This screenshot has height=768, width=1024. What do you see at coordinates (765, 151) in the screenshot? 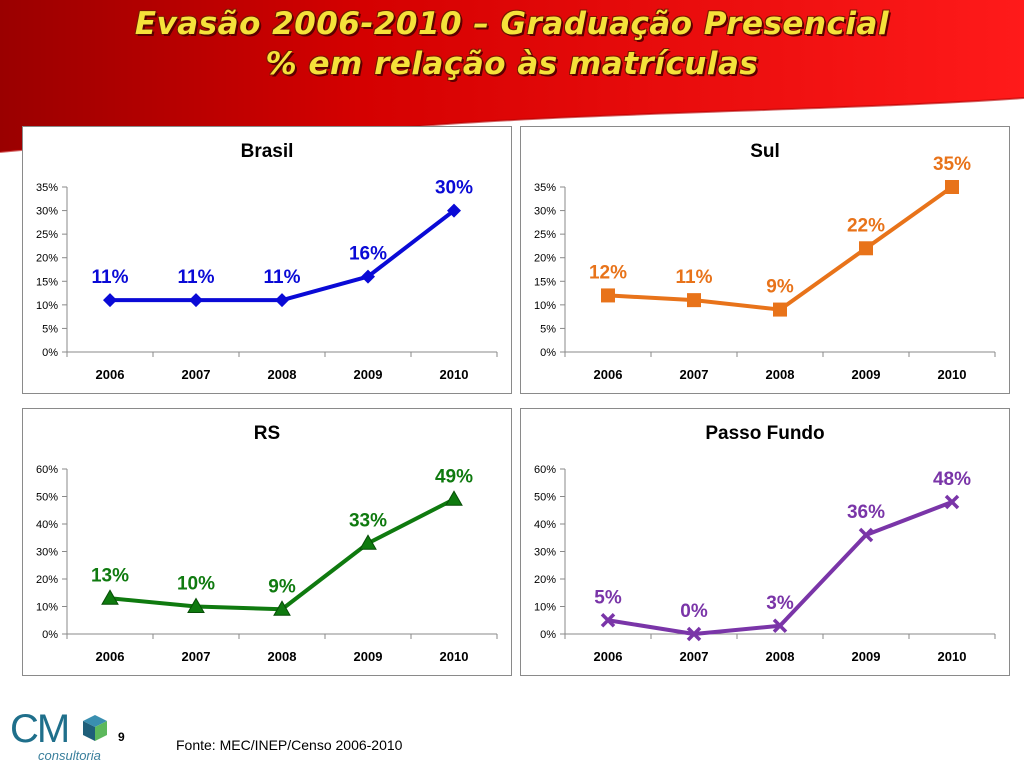
I see `chart-title: Sul` at bounding box center [765, 151].